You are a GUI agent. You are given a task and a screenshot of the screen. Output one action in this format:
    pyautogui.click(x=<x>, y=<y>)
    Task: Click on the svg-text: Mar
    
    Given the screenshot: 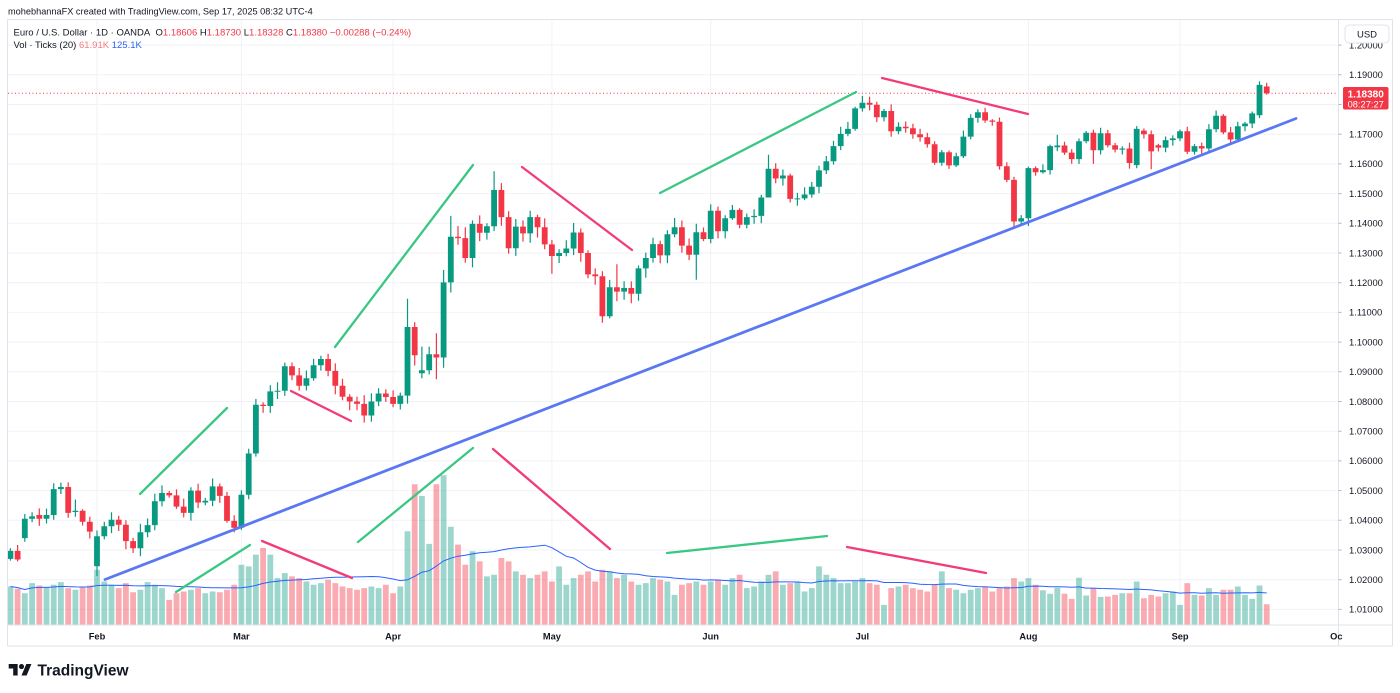 What is the action you would take?
    pyautogui.click(x=241, y=637)
    